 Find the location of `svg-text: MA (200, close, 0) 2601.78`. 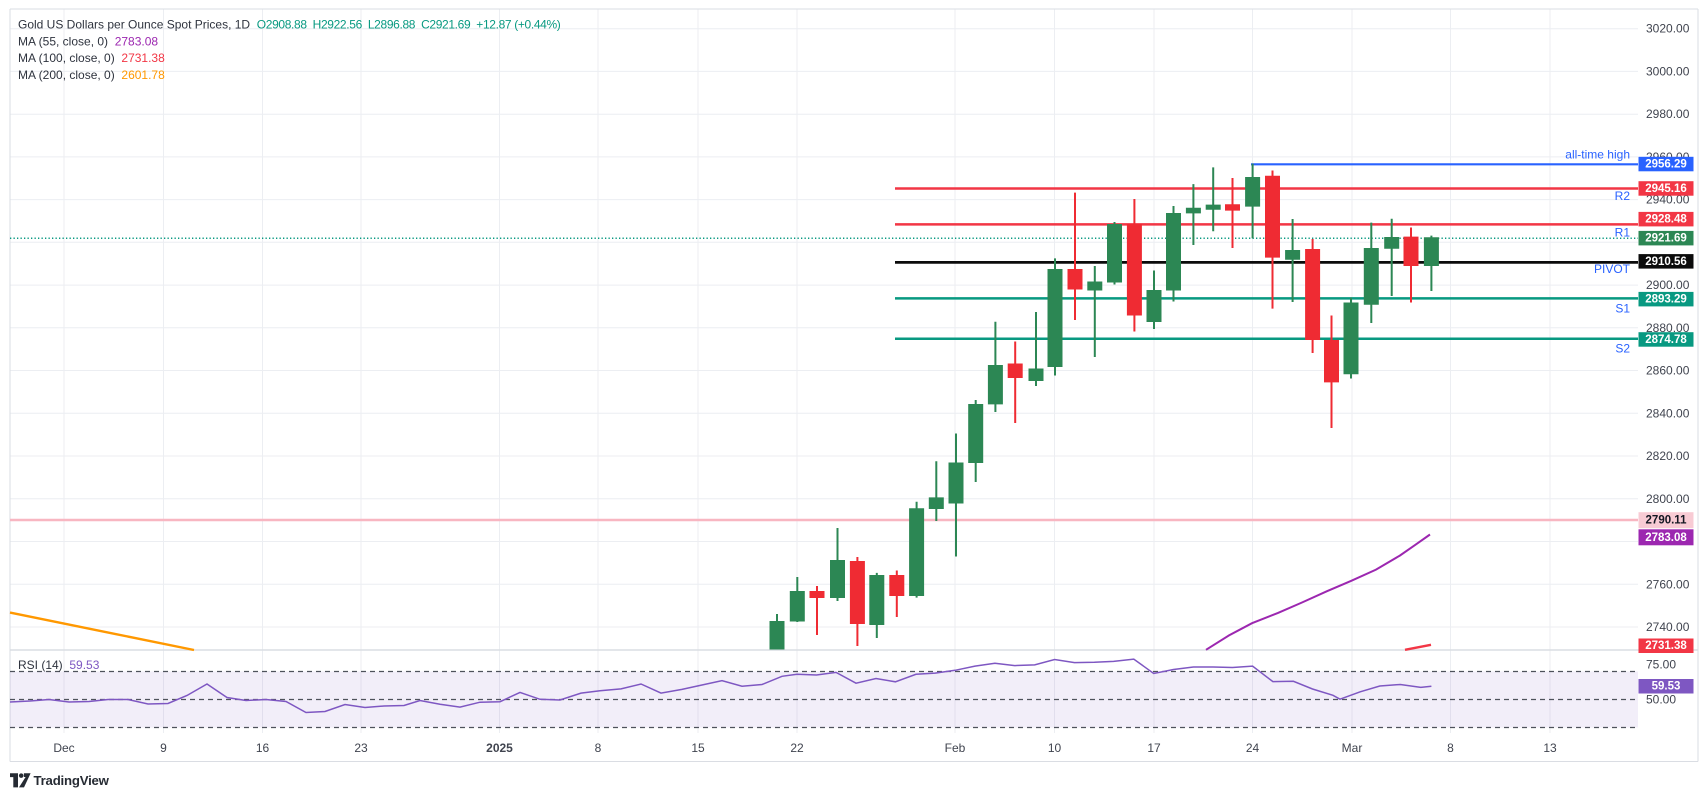

svg-text: MA (200, close, 0) 2601.78 is located at coordinates (91, 75).